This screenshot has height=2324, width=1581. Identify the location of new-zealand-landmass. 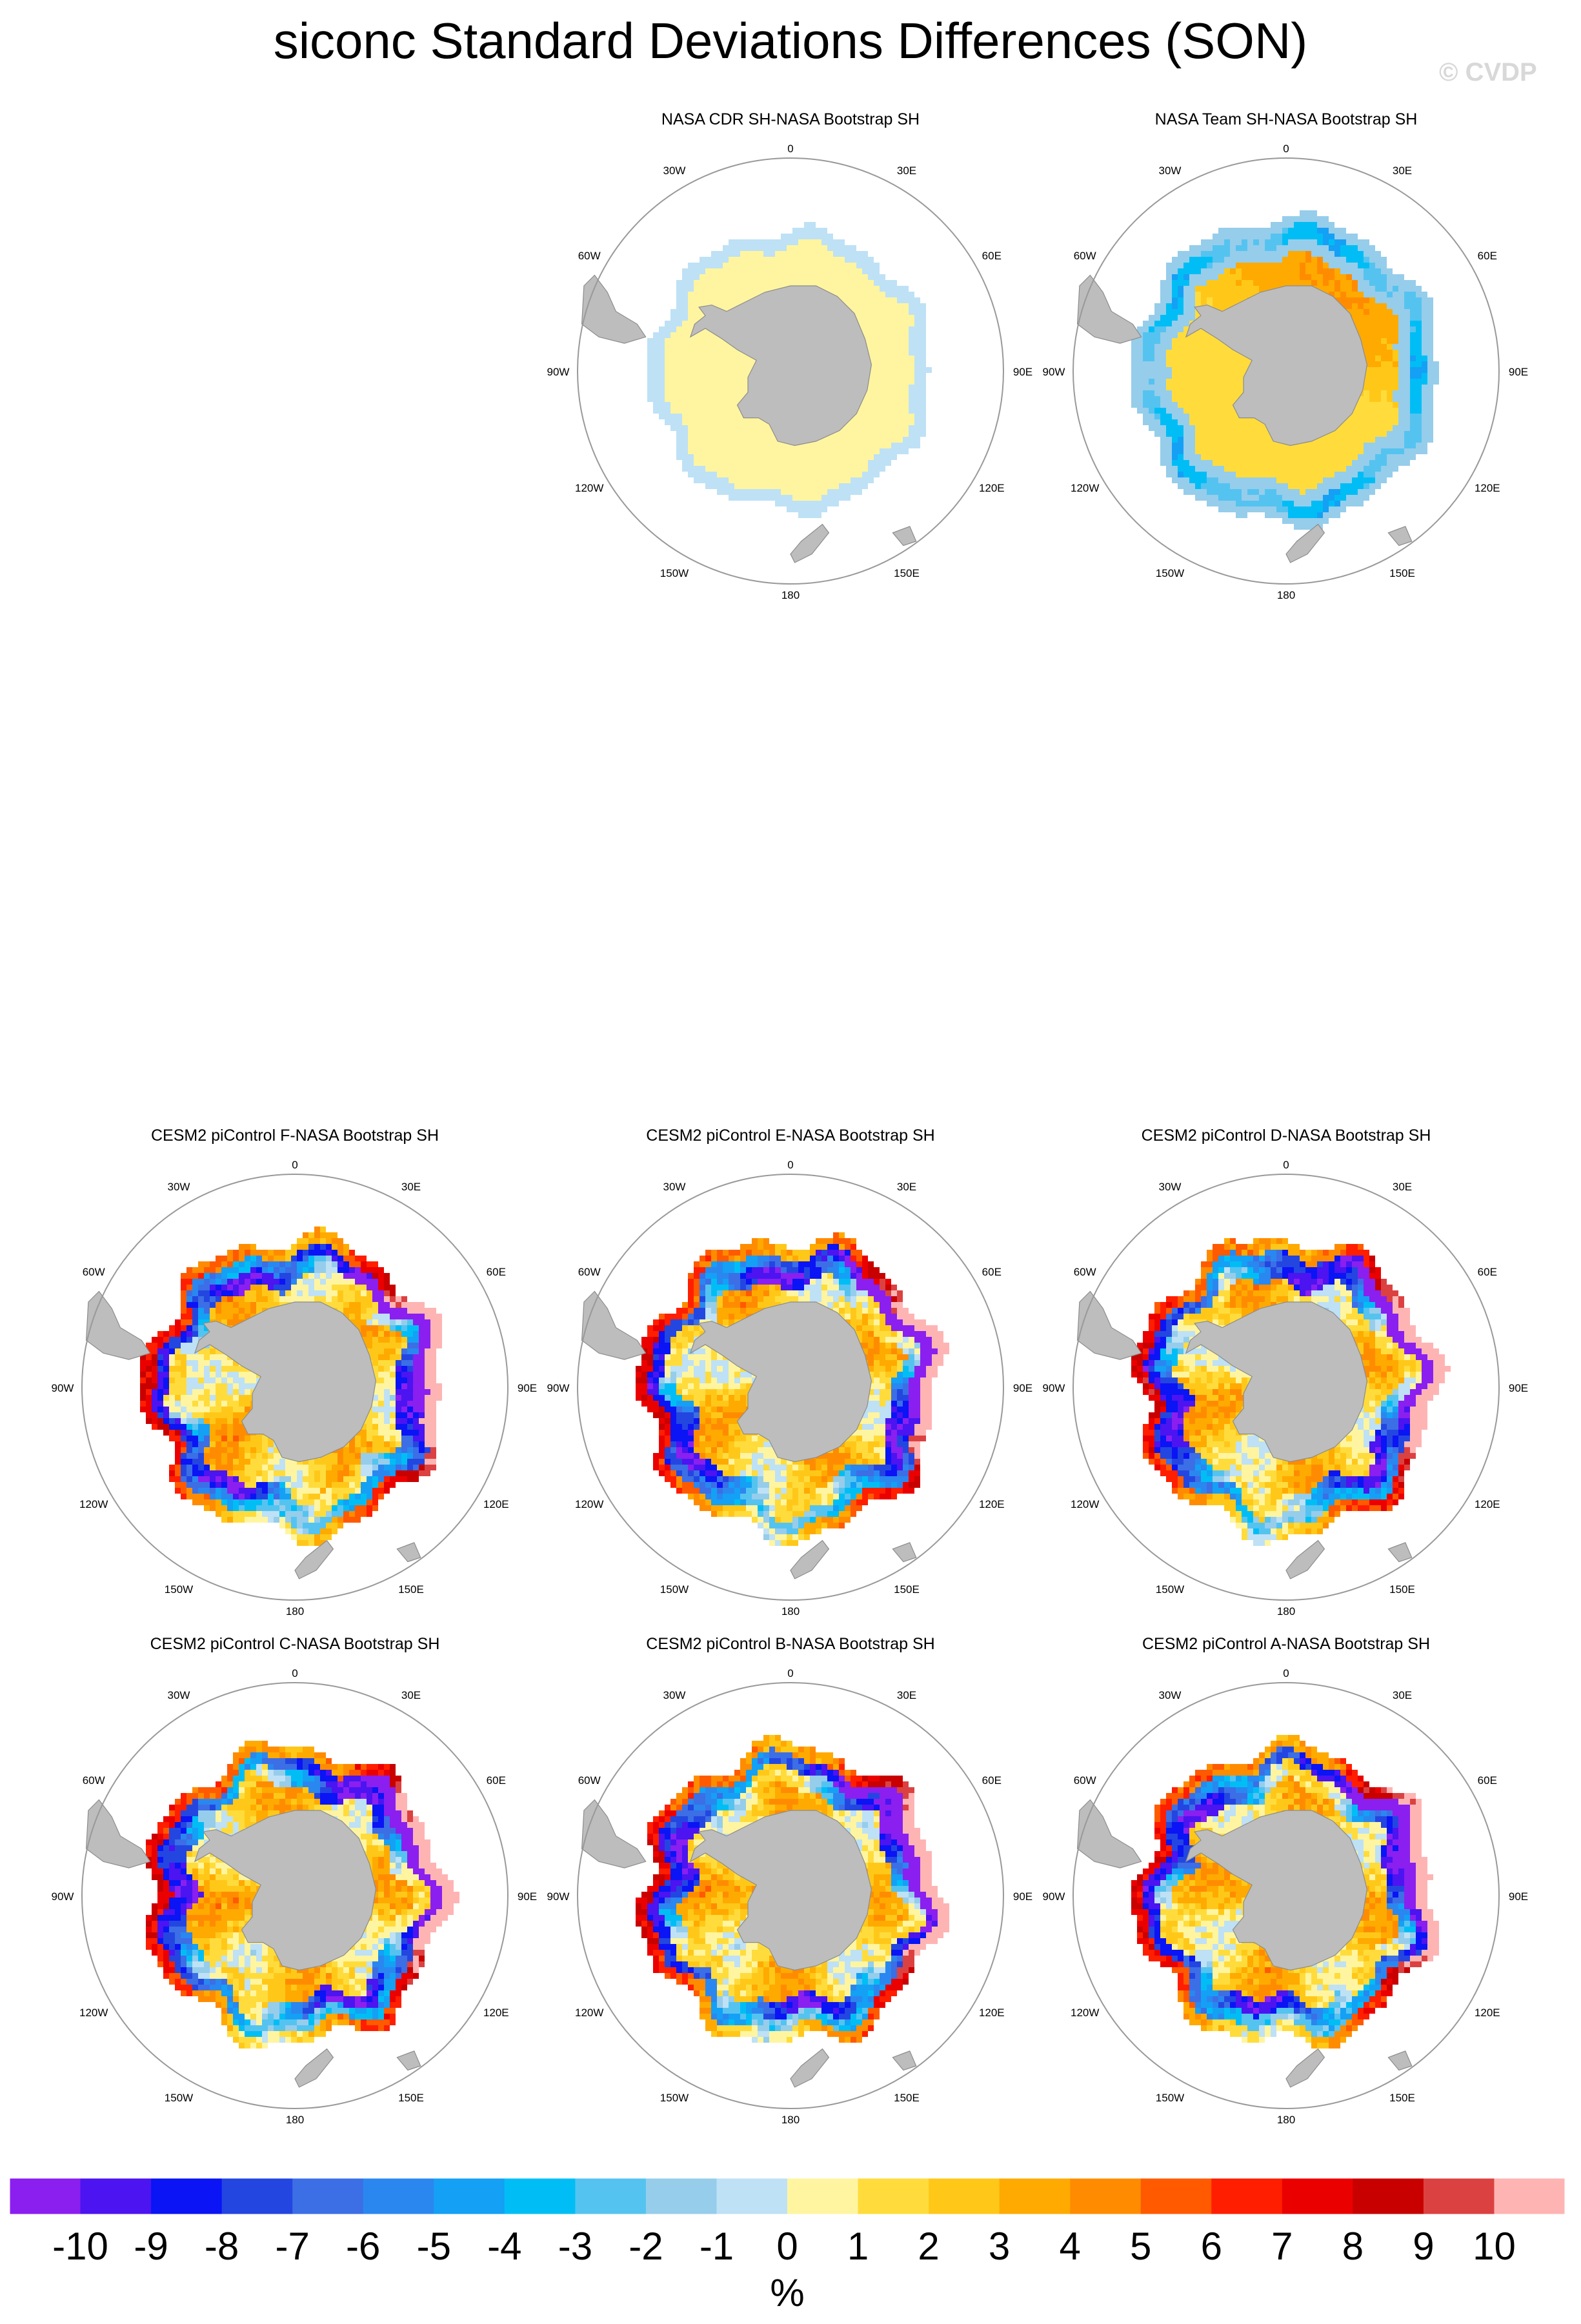
(810, 543).